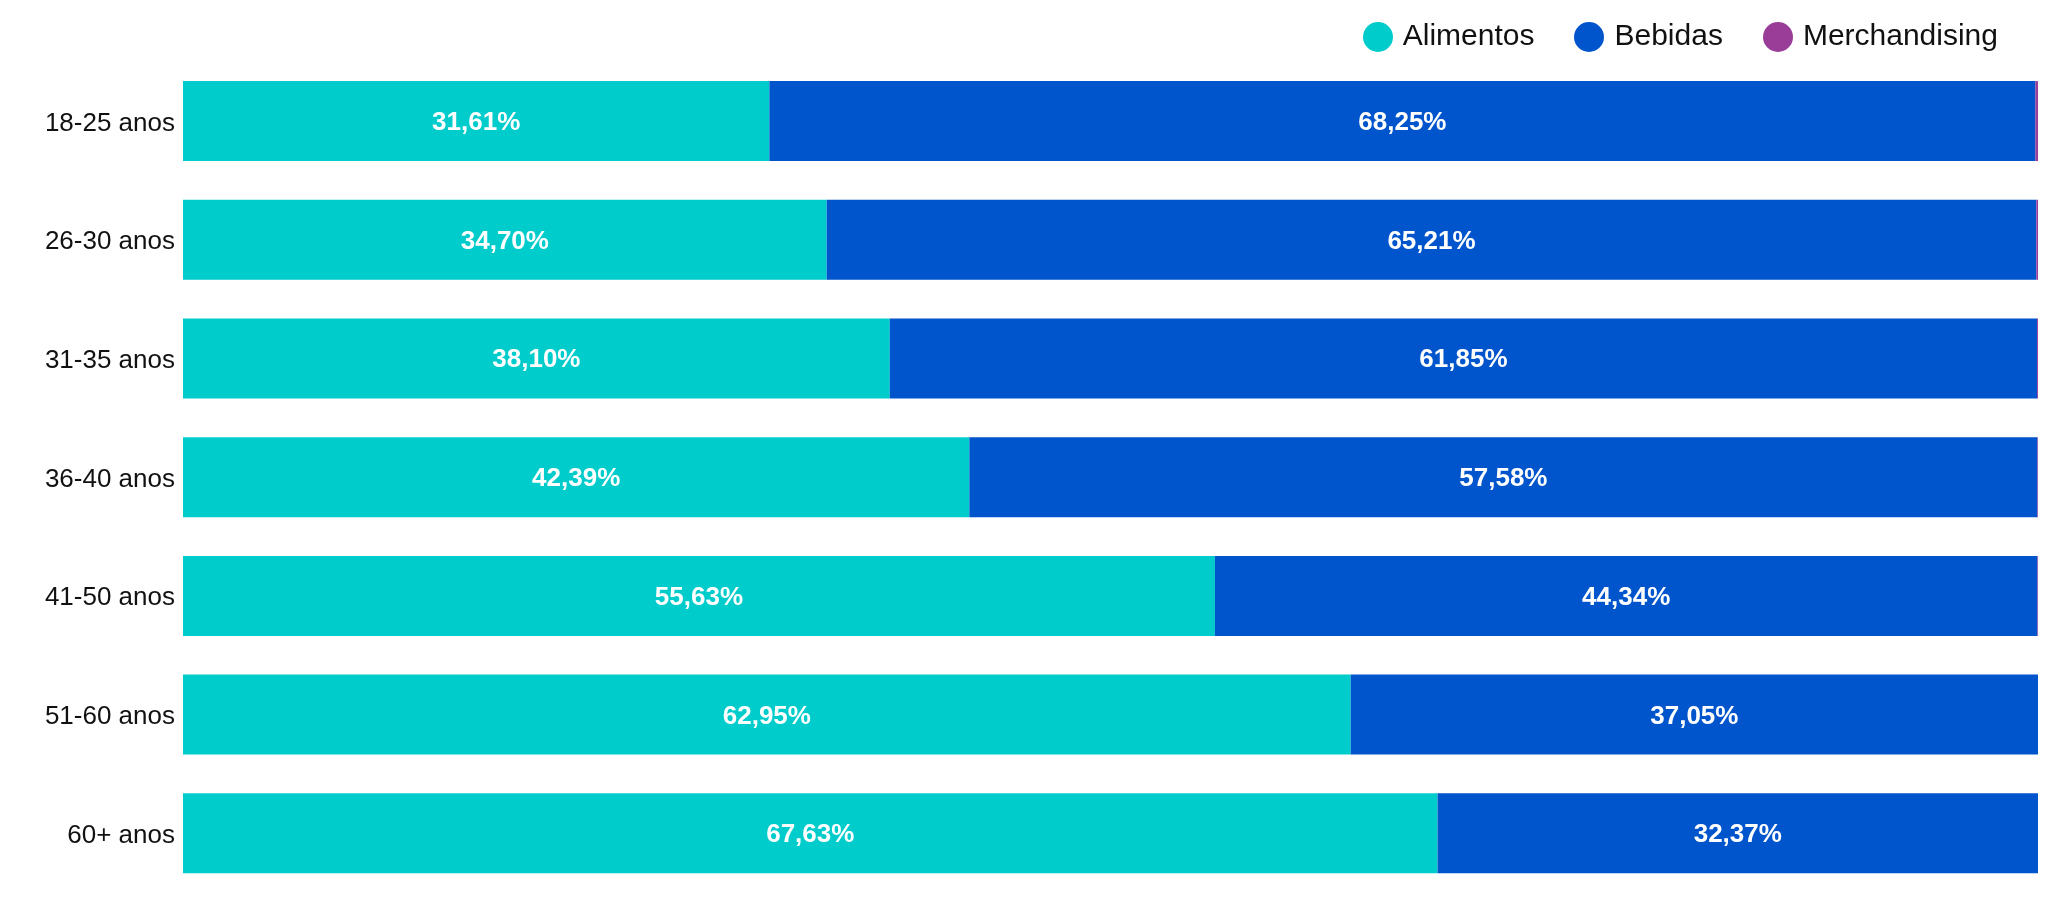 This screenshot has height=902, width=2060. What do you see at coordinates (1900, 34) in the screenshot?
I see `legend-label: Merchandising` at bounding box center [1900, 34].